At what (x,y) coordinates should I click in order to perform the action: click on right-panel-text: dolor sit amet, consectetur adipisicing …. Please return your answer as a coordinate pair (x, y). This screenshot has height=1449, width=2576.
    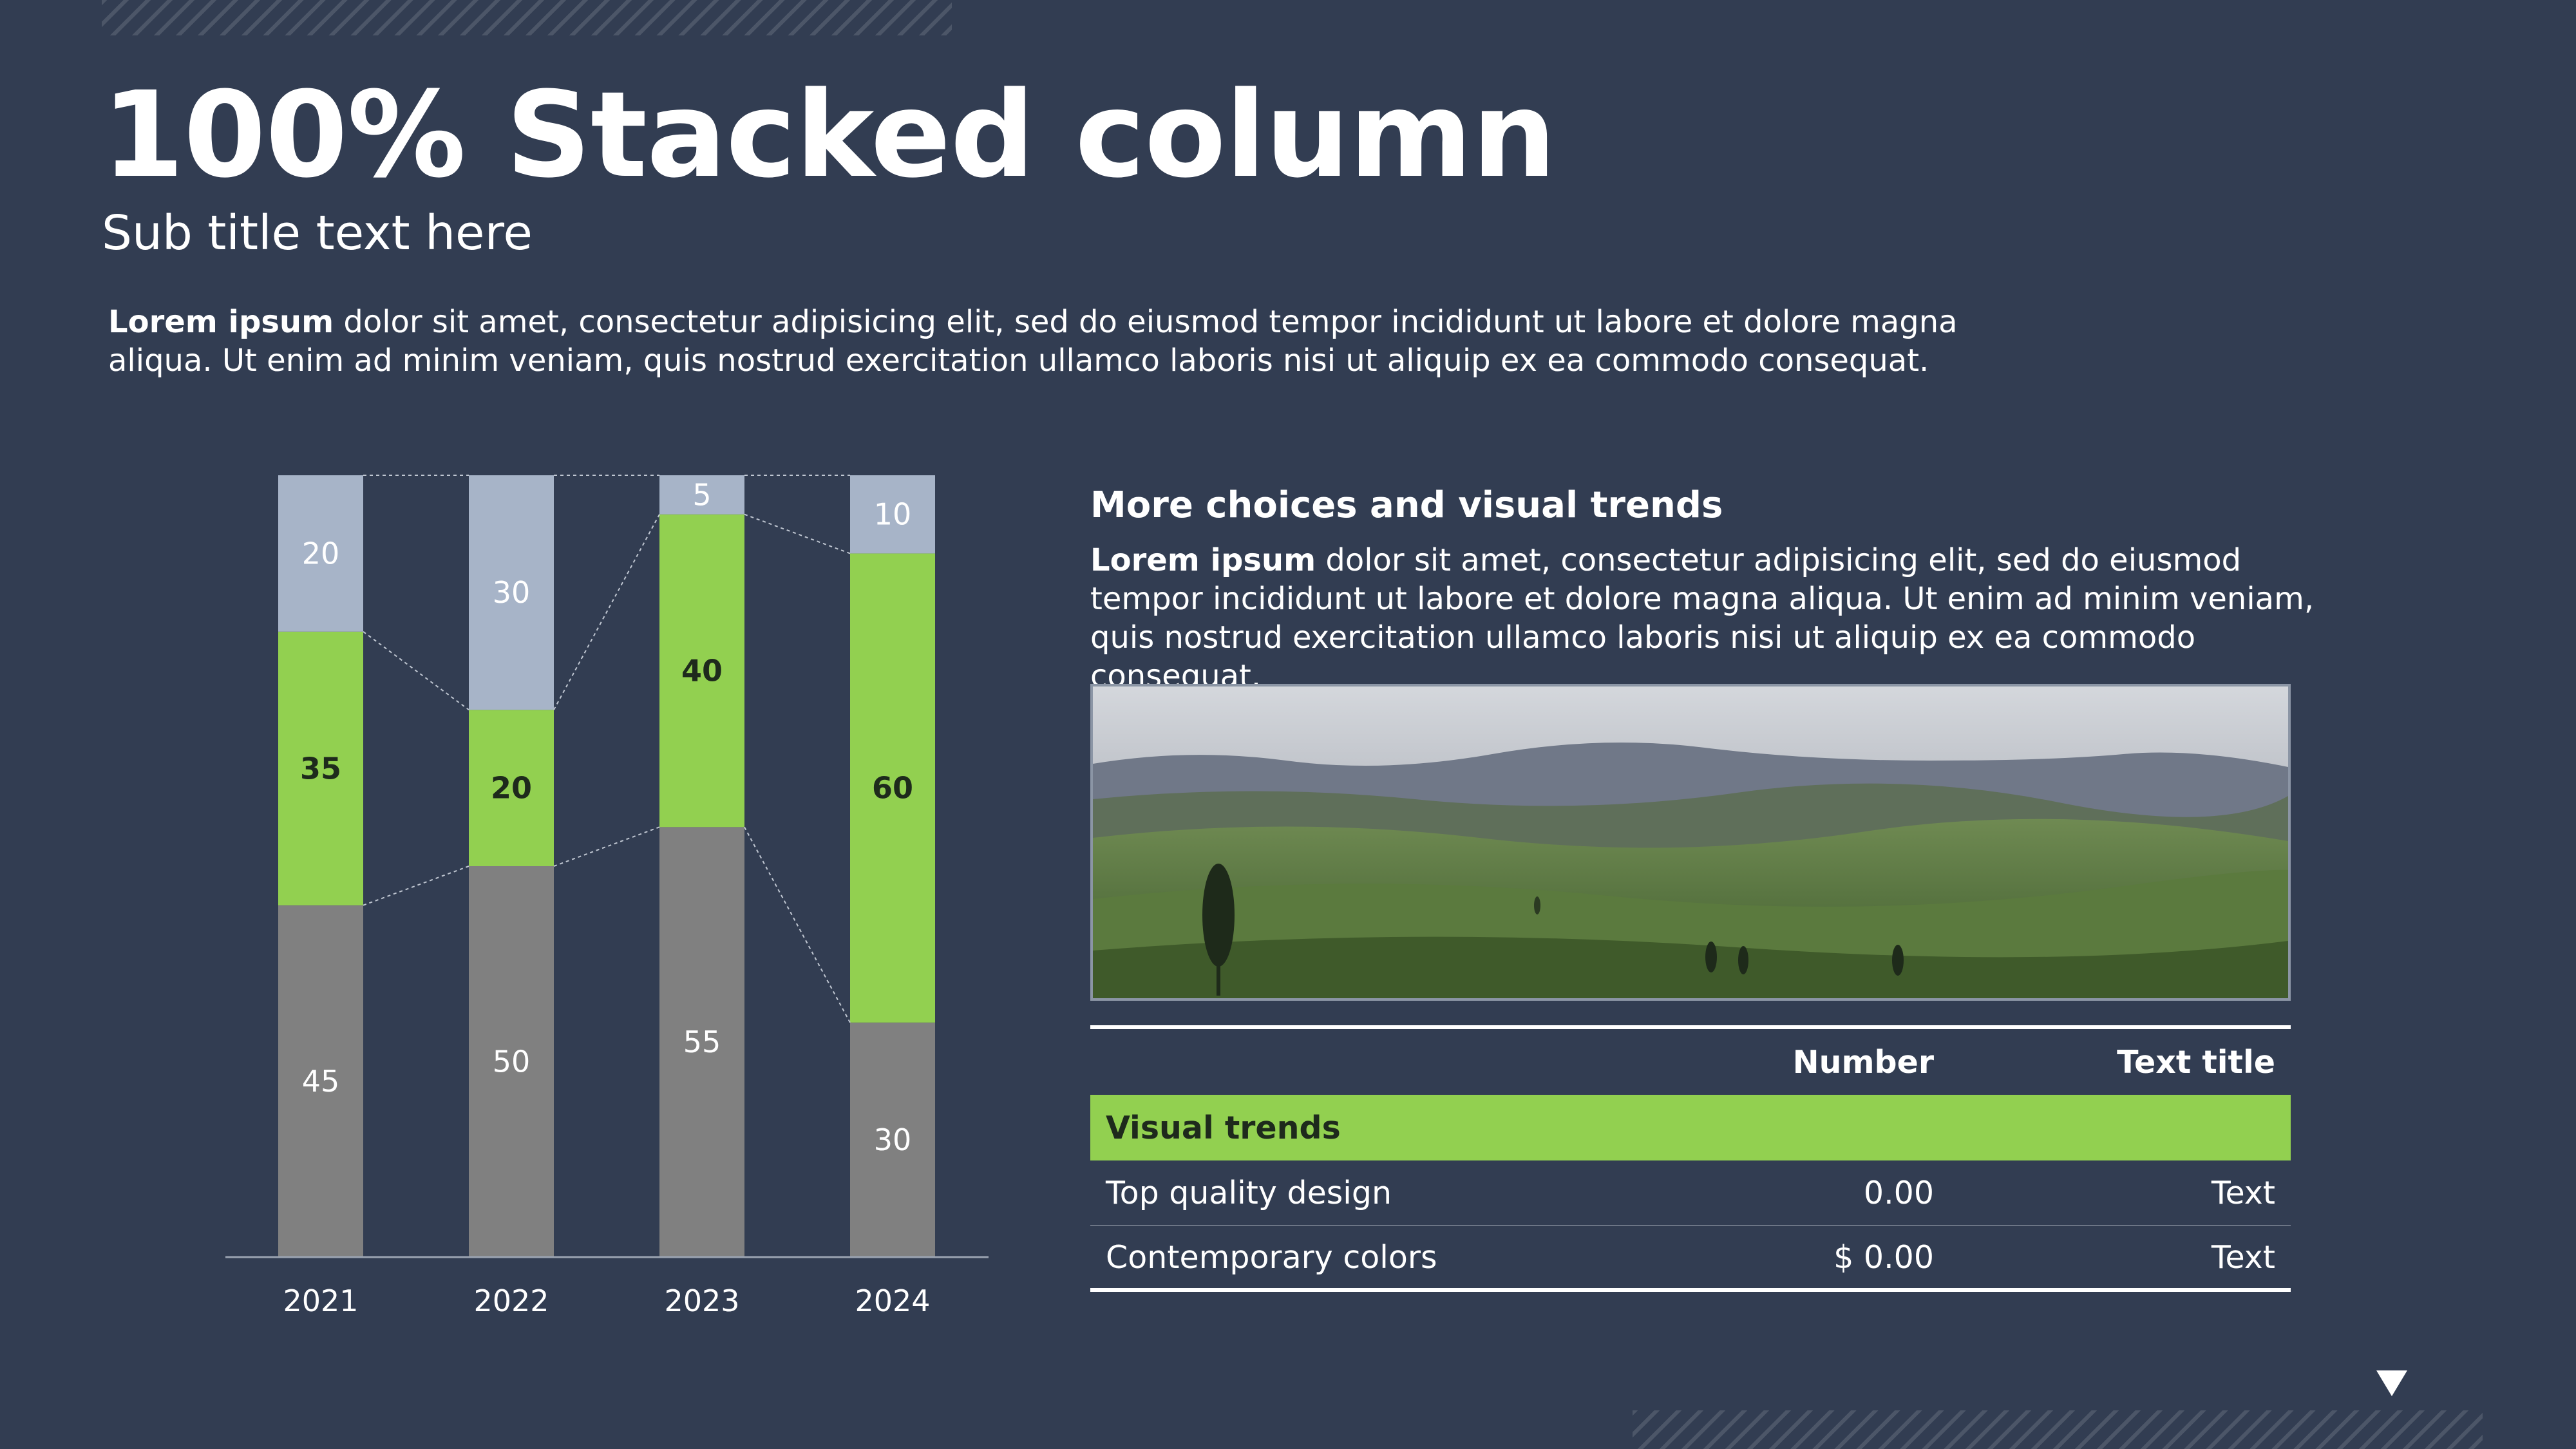
    Looking at the image, I should click on (1702, 618).